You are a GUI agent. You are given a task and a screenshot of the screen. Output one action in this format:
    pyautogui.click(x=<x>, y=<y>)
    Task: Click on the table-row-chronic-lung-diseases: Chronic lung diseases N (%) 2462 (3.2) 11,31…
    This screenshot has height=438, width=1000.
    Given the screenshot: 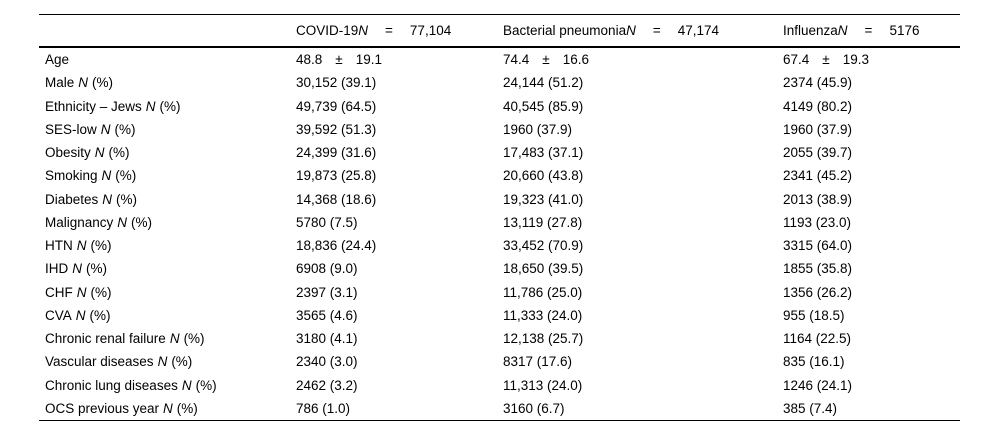 What is the action you would take?
    pyautogui.click(x=499, y=385)
    